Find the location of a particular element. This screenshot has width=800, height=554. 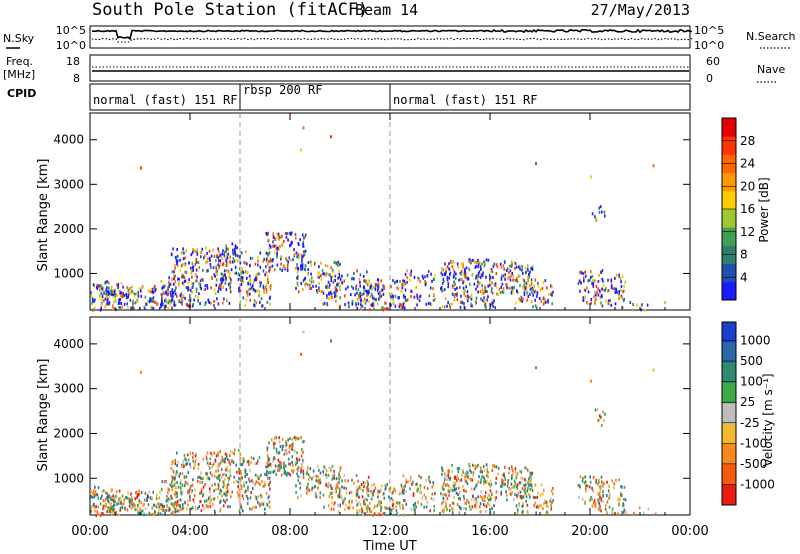

velocity-colorbar-label: Velocity [m s⁻¹] is located at coordinates (768, 419).